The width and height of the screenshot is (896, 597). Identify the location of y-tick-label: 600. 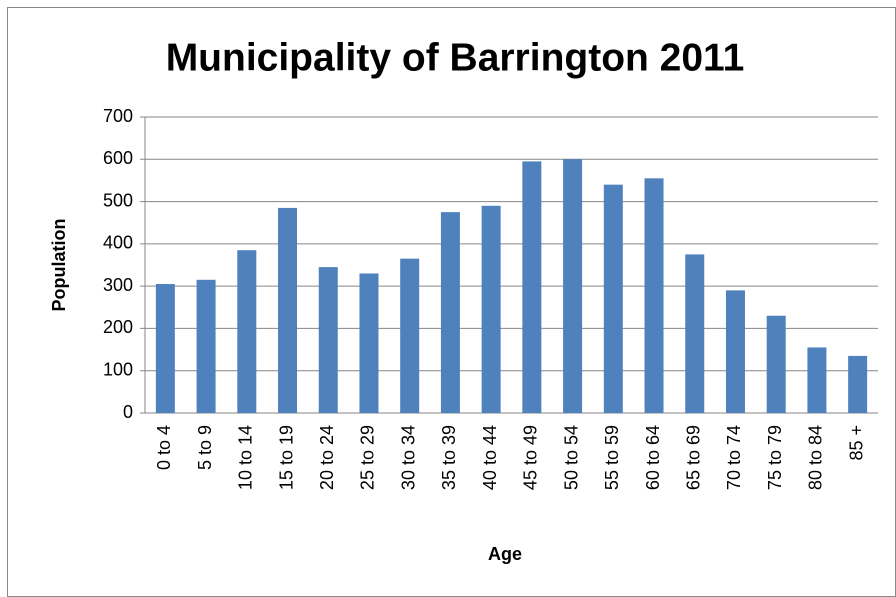
(118, 158).